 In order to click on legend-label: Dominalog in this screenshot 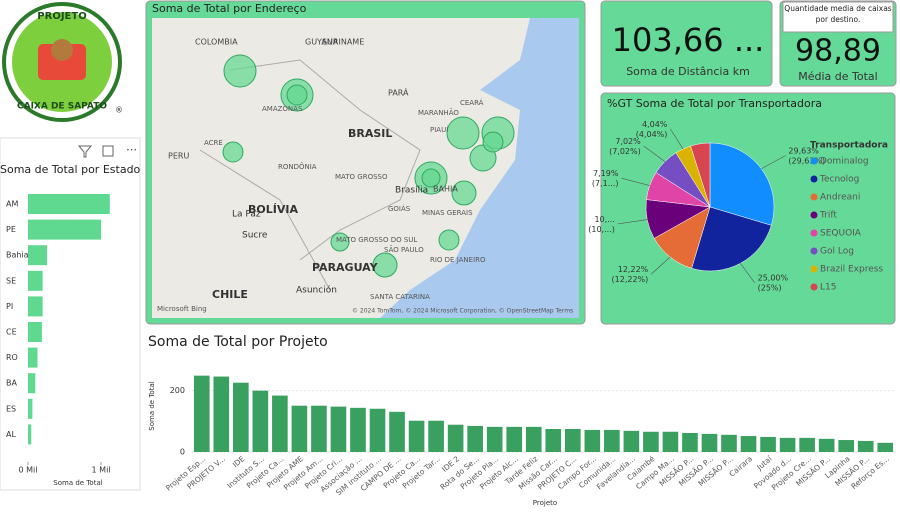, I will do `click(844, 162)`.